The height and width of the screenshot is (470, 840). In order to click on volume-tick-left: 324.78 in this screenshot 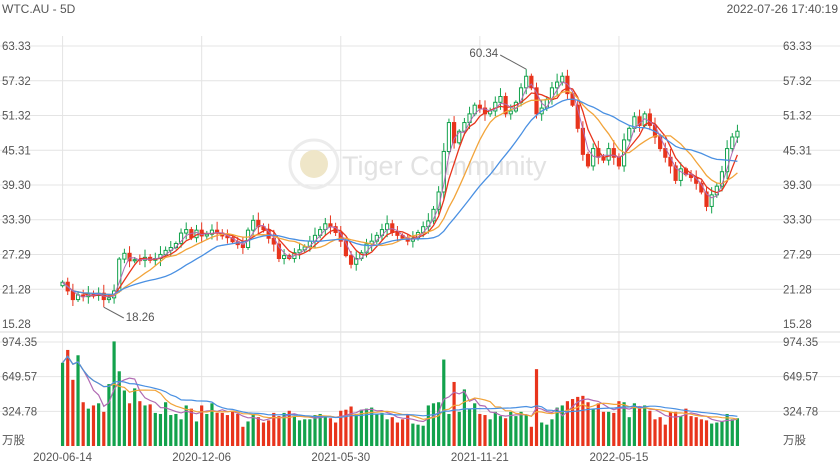, I will do `click(19, 412)`.